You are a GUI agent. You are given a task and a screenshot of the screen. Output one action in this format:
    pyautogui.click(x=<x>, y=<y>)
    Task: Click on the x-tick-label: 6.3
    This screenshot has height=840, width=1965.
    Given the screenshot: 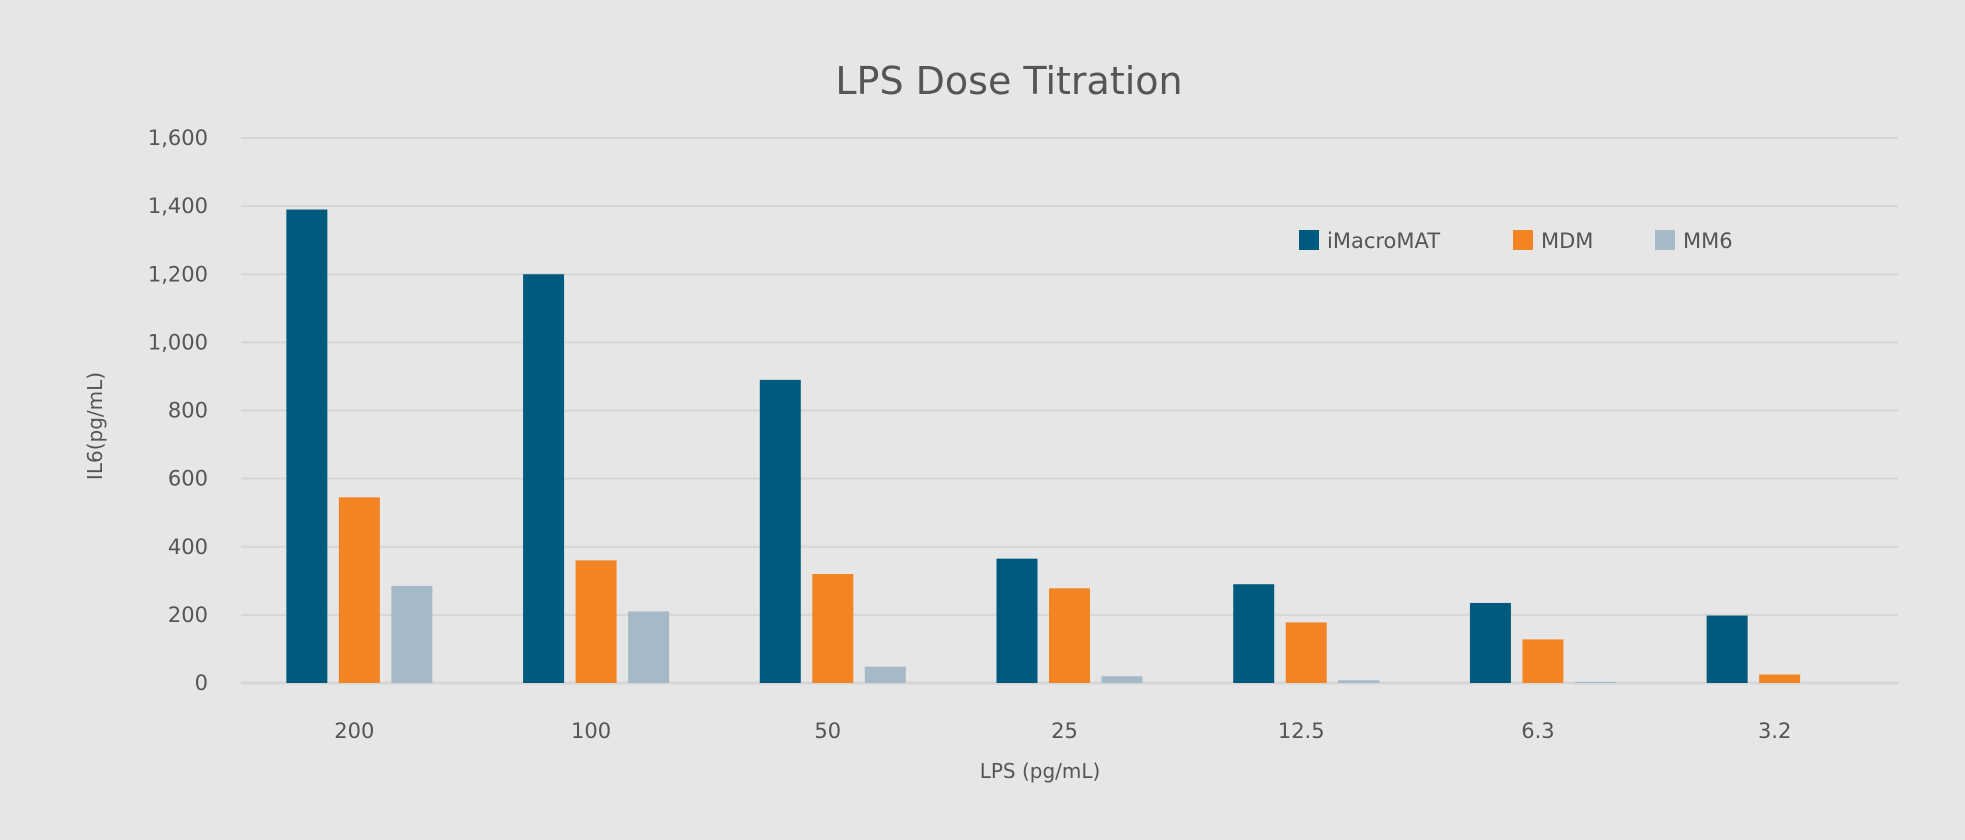 What is the action you would take?
    pyautogui.click(x=1537, y=731)
    